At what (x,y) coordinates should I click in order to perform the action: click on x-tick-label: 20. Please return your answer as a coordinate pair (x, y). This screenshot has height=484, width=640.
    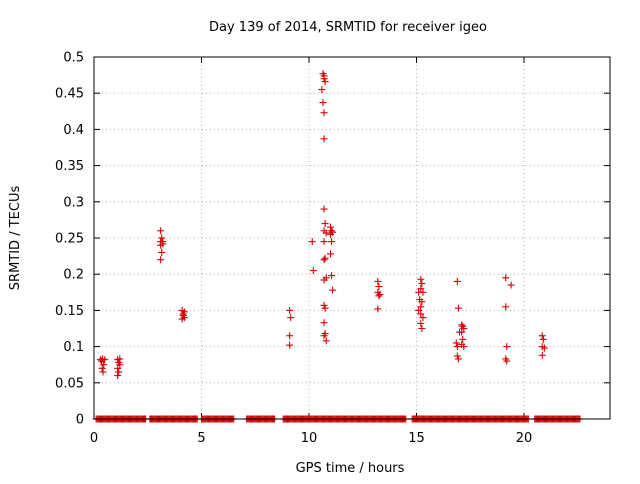
    Looking at the image, I should click on (524, 438).